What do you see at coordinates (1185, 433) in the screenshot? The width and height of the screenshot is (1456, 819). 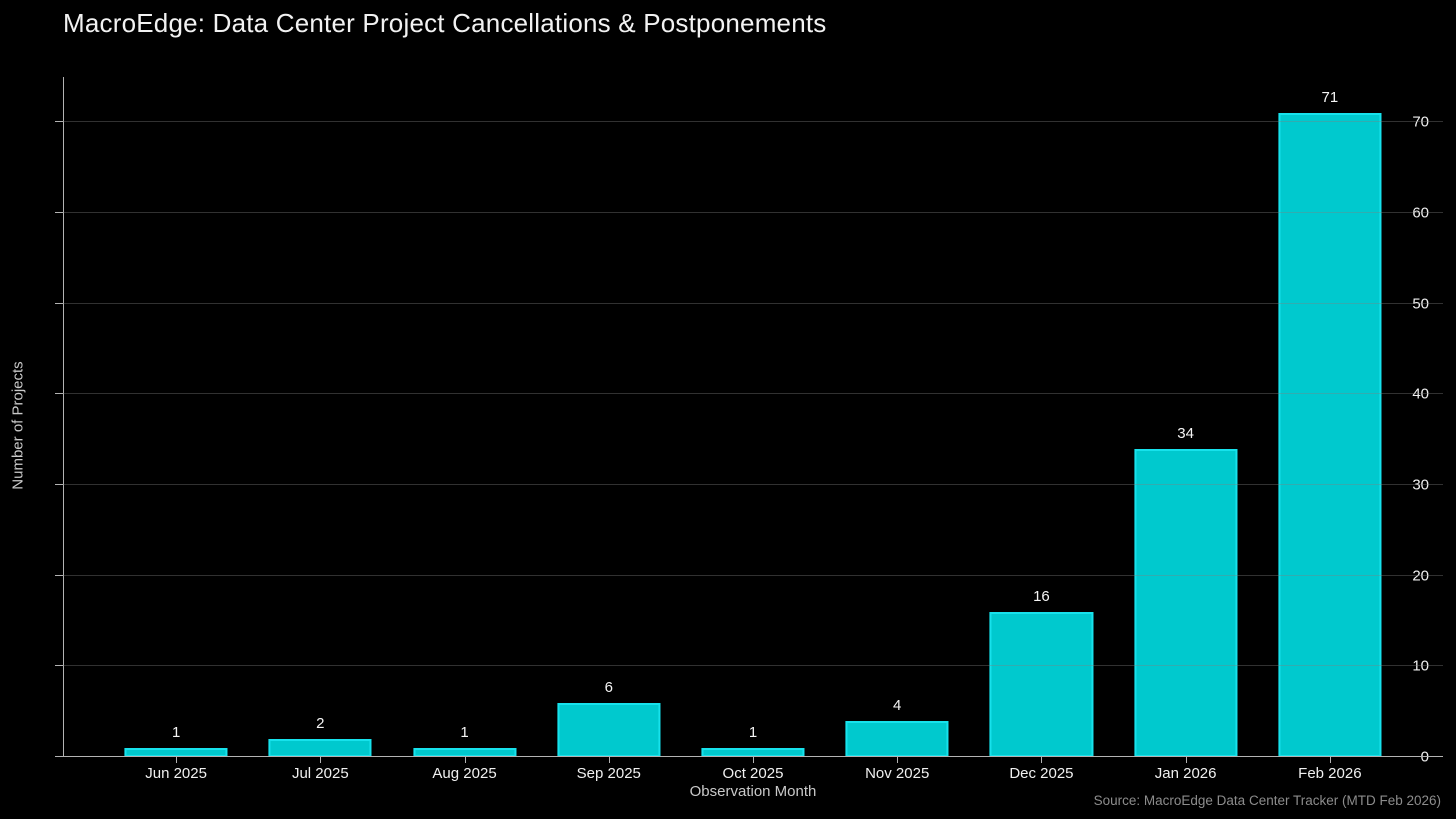 I see `bar-value-label: 34` at bounding box center [1185, 433].